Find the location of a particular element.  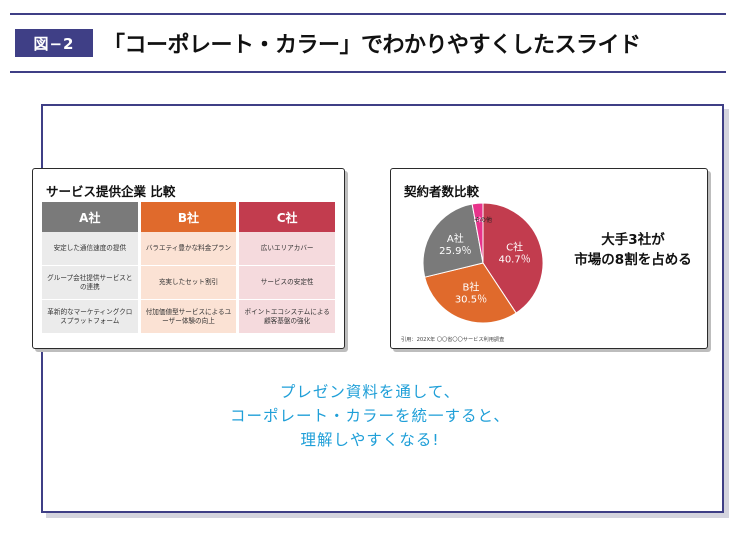

column-header-a: A社 is located at coordinates (90, 217).